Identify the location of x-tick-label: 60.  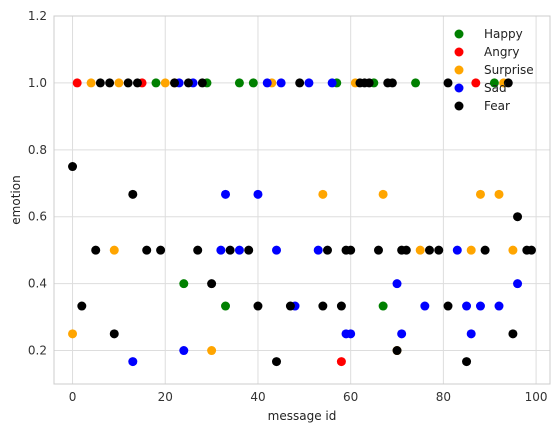
(350, 397).